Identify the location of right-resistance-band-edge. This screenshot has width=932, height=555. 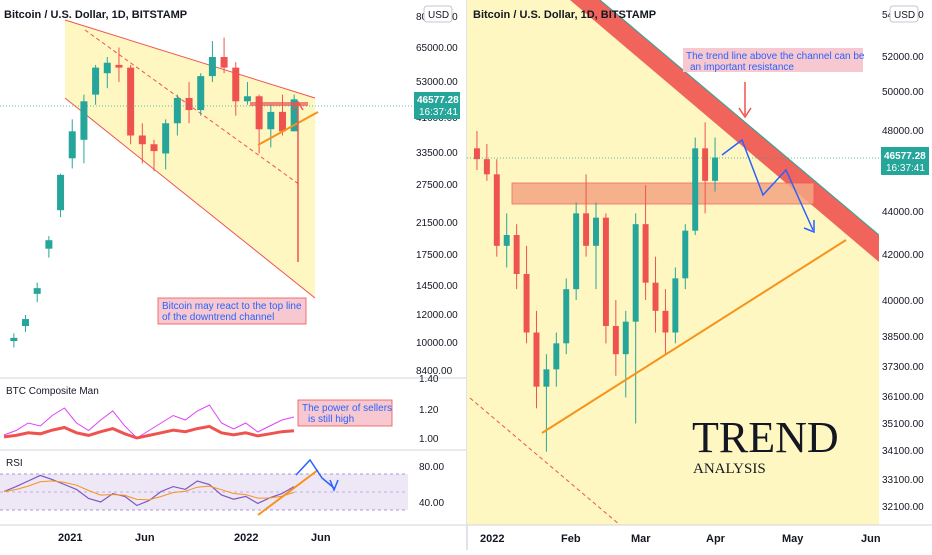
(739, 118).